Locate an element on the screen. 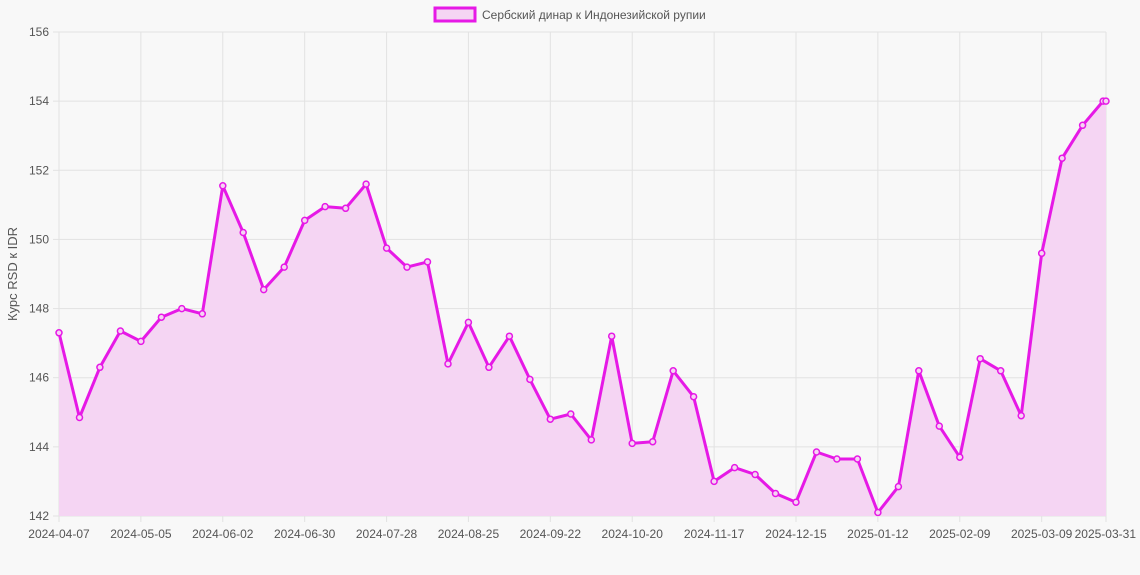 The height and width of the screenshot is (575, 1140). y-tick-label: 156 is located at coordinates (39, 32).